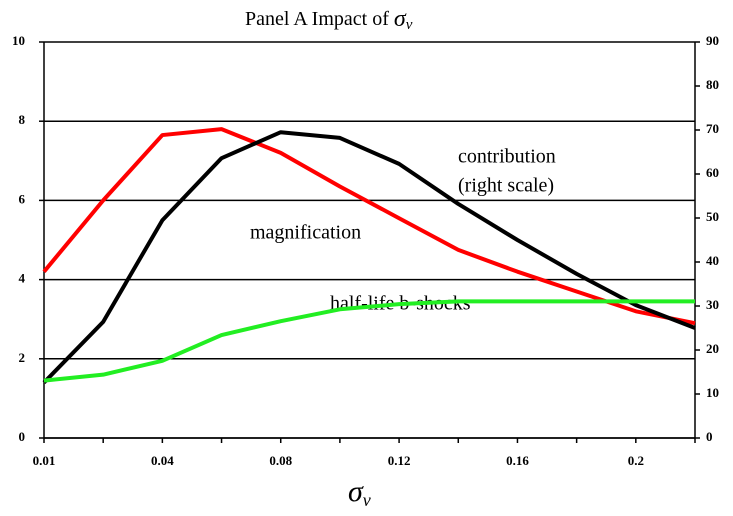 This screenshot has width=733, height=516. Describe the element at coordinates (18, 40) in the screenshot. I see `y-tick-label: 10` at that location.